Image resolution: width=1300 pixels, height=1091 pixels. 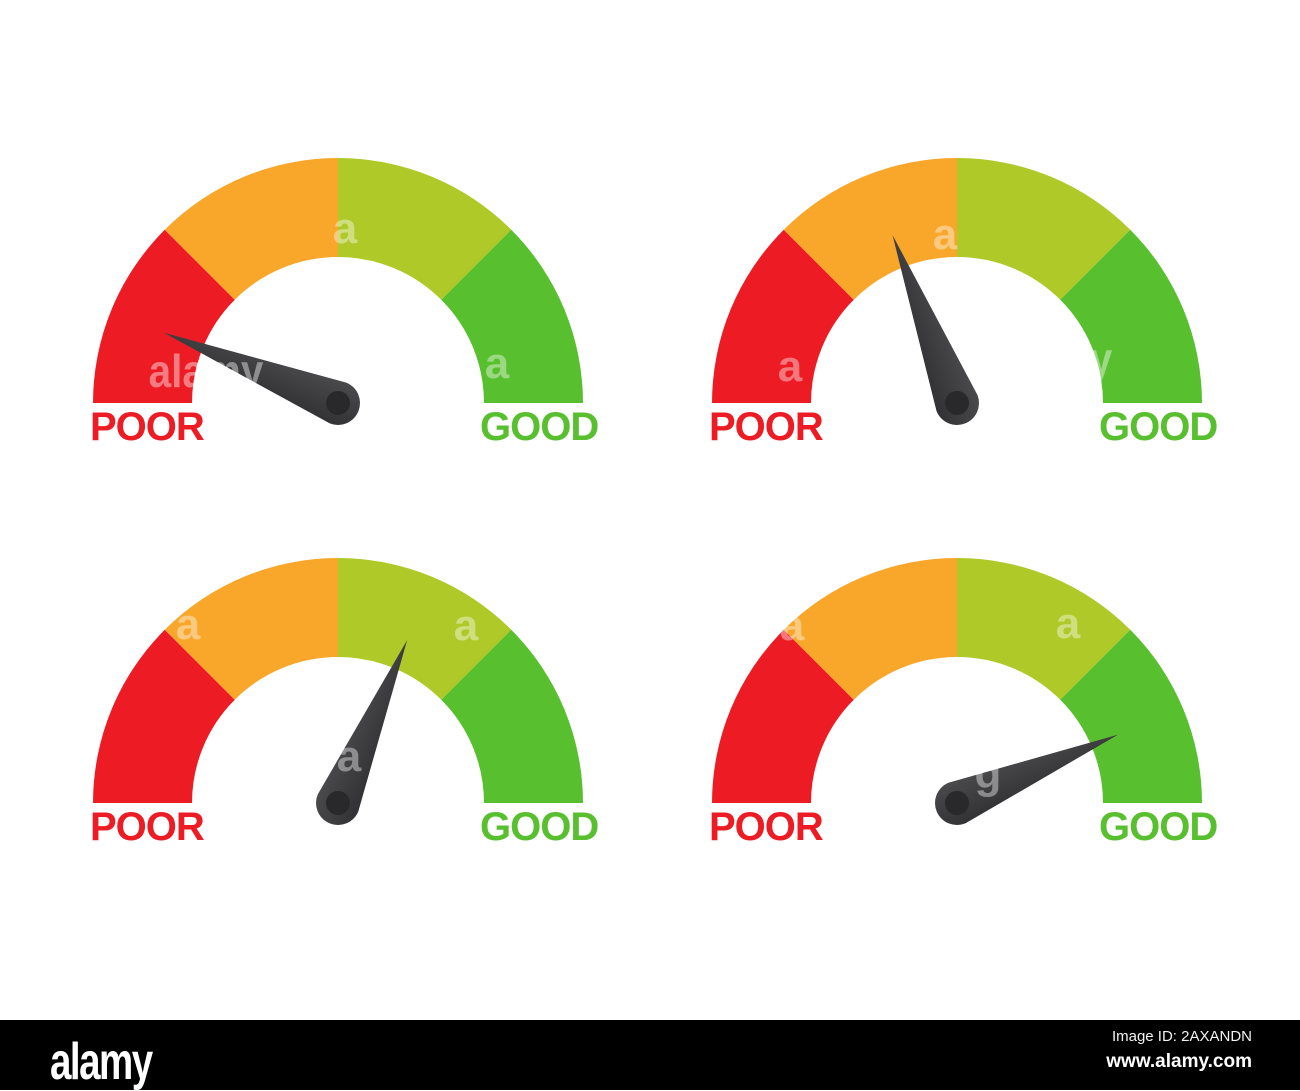 I want to click on image-meta: Image ID: 2AXANDN www.alamy.com, so click(x=1179, y=1050).